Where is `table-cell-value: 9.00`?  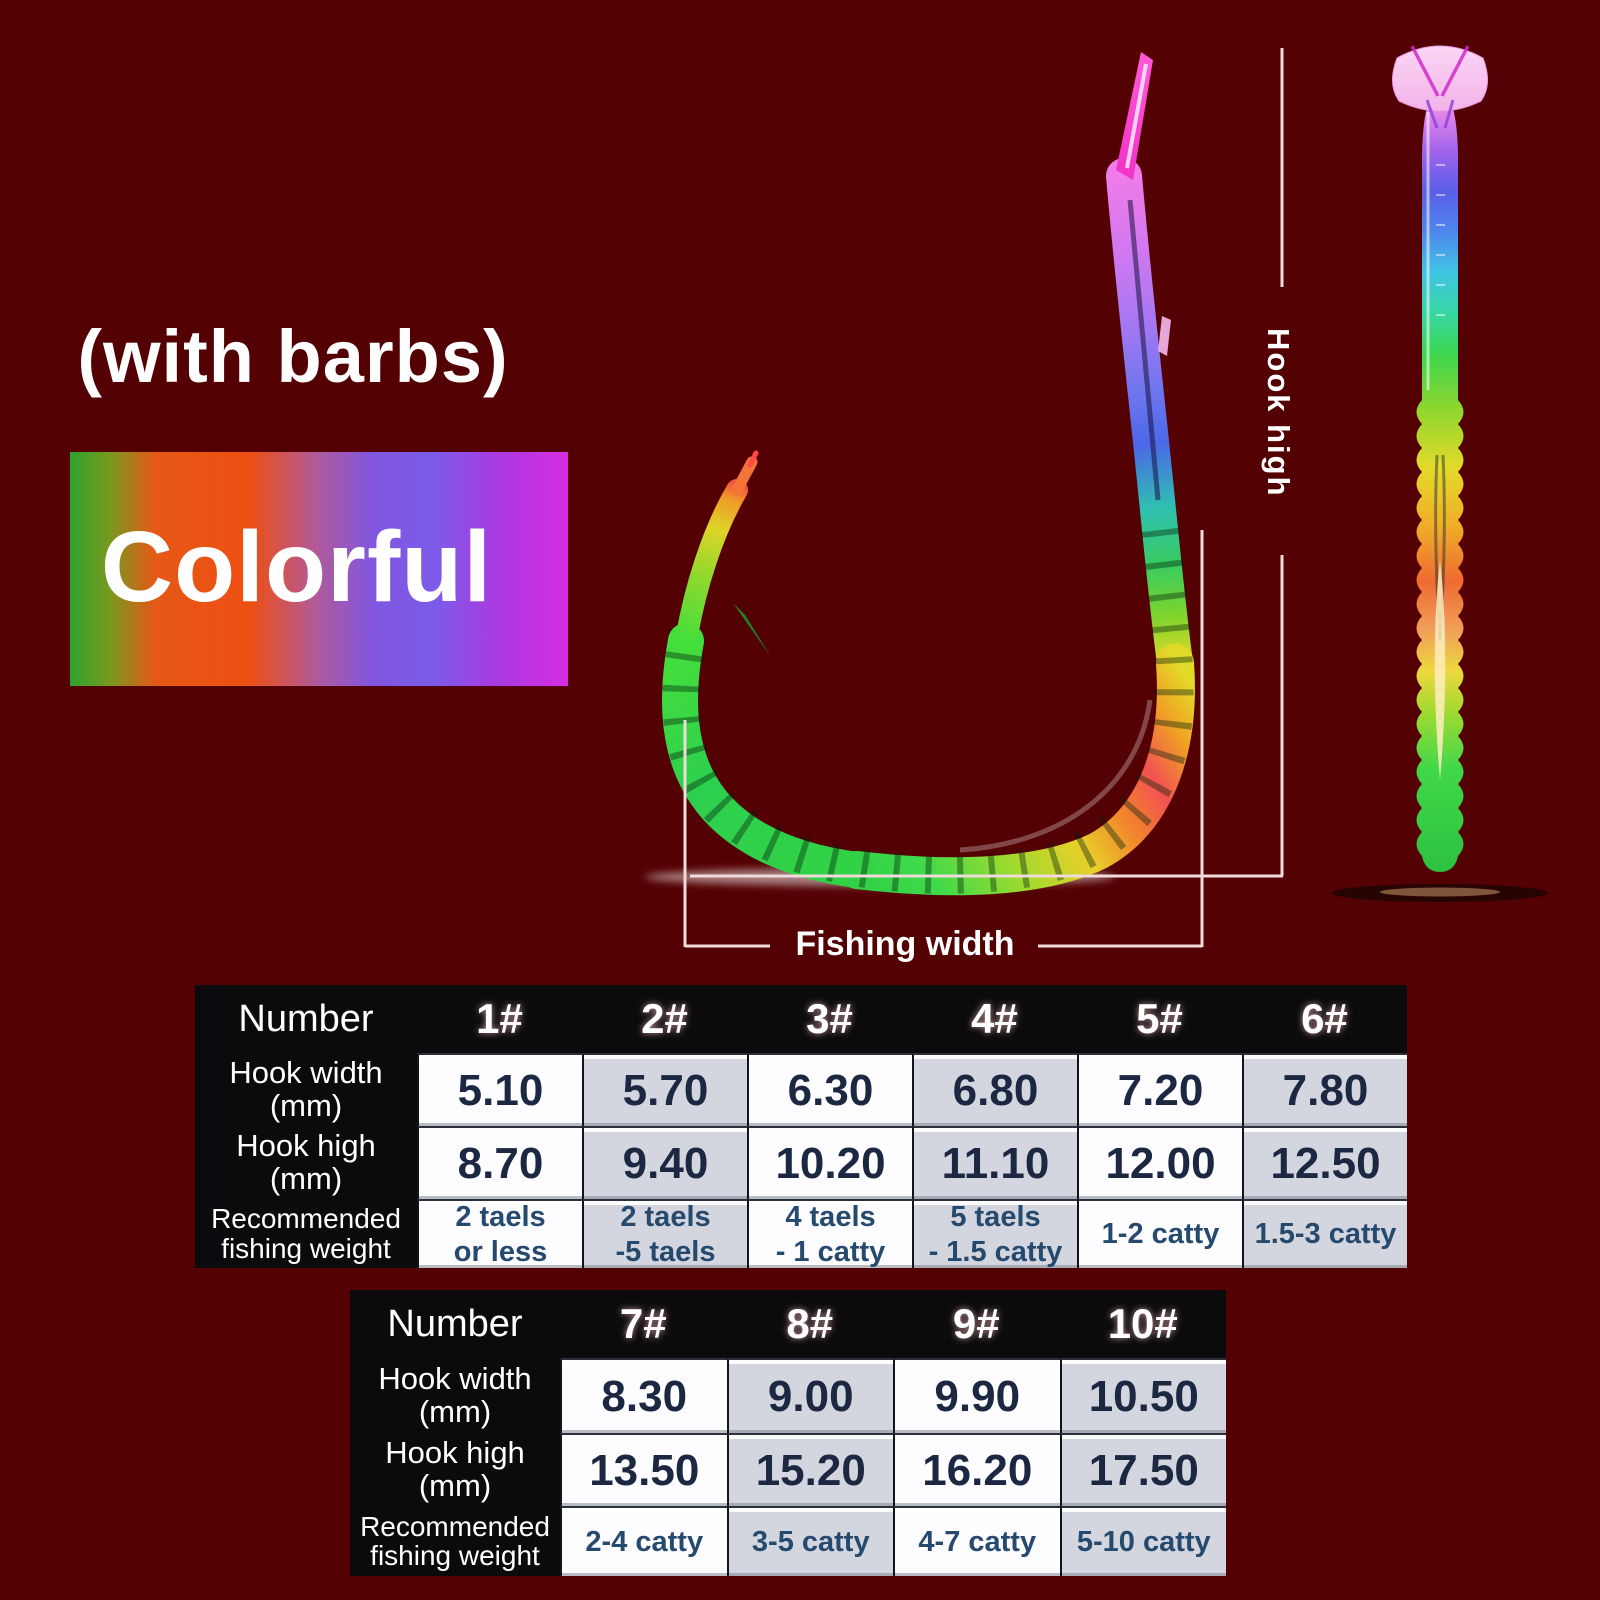
table-cell-value: 9.00 is located at coordinates (809, 1395).